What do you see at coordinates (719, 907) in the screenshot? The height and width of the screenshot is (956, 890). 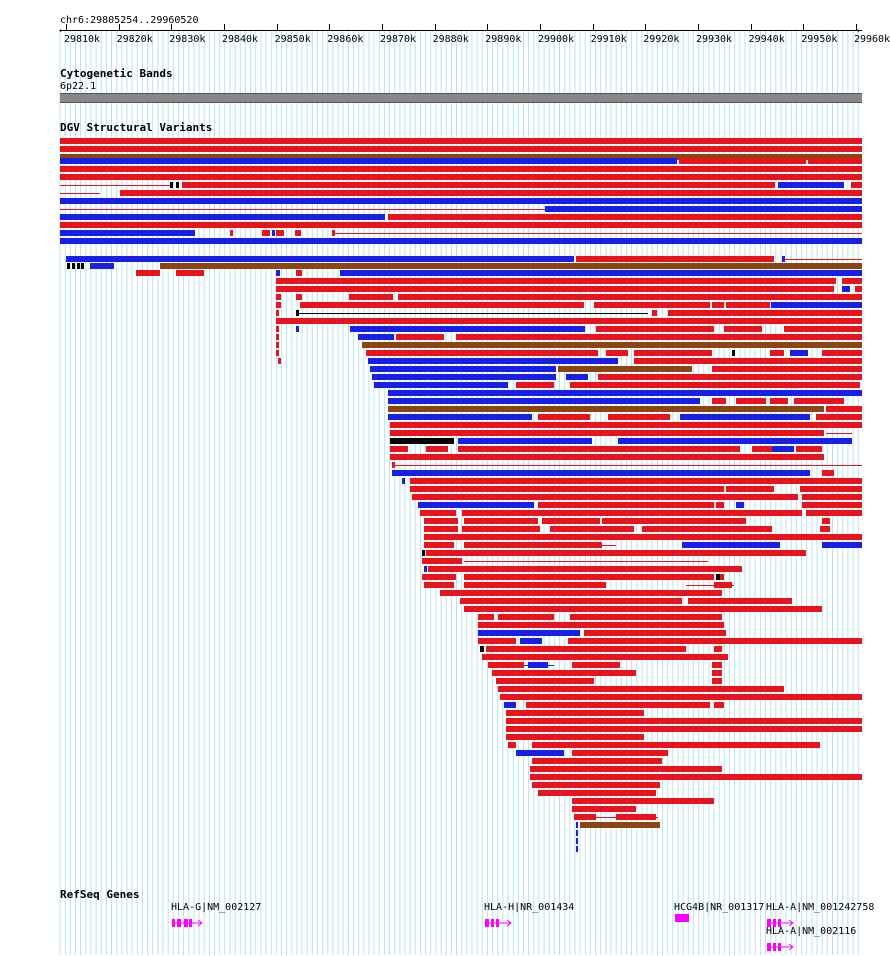 I see `gene-label-hcg4b: HCG4B|NR_001317` at bounding box center [719, 907].